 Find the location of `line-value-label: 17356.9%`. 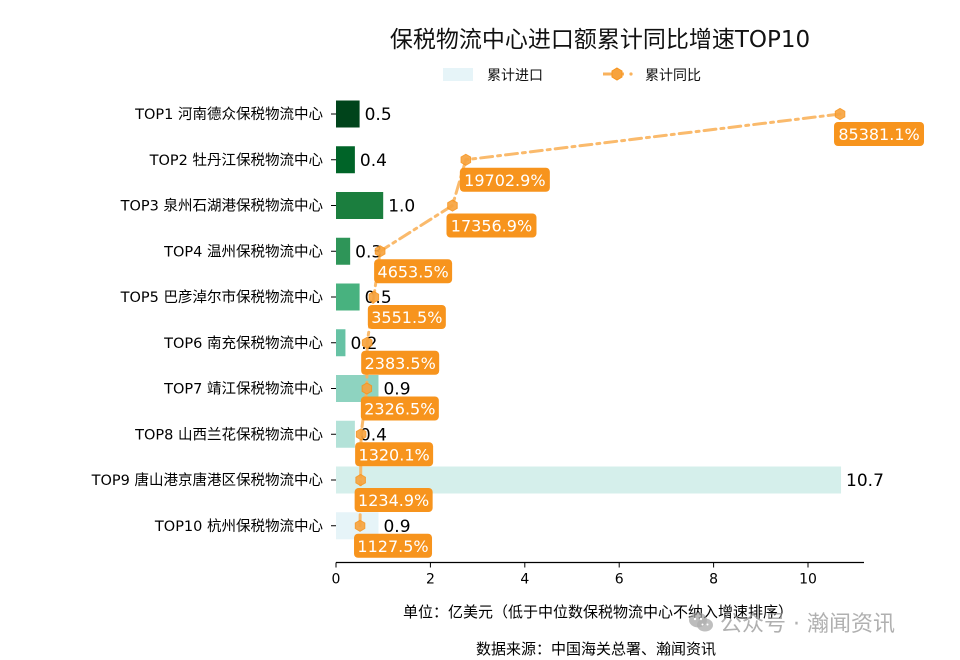

line-value-label: 17356.9% is located at coordinates (491, 225).